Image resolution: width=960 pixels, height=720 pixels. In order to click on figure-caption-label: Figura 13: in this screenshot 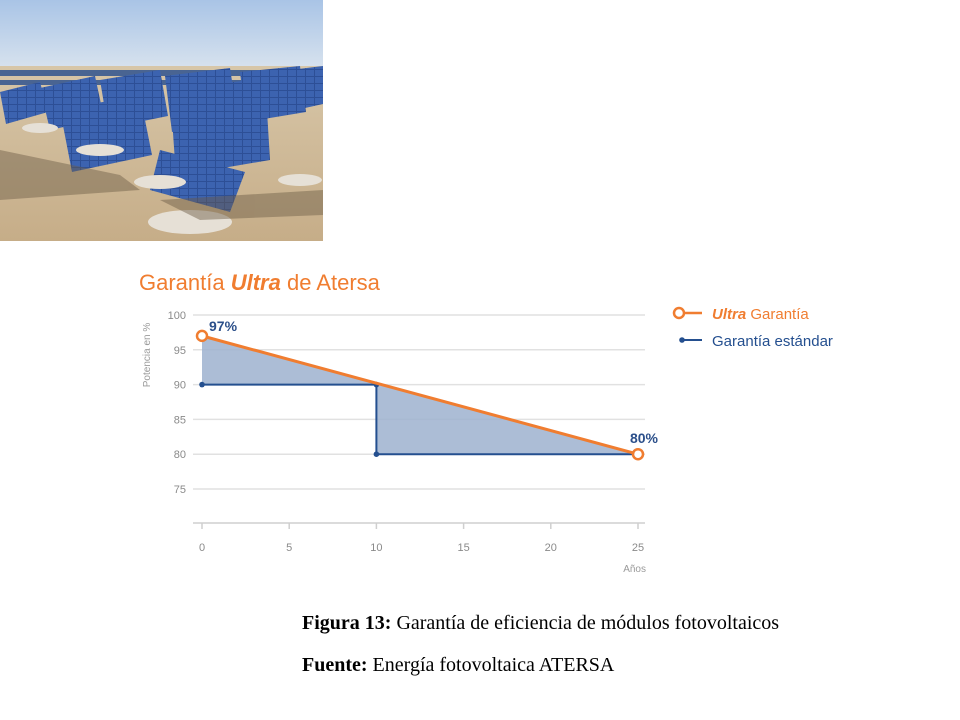, I will do `click(347, 623)`.